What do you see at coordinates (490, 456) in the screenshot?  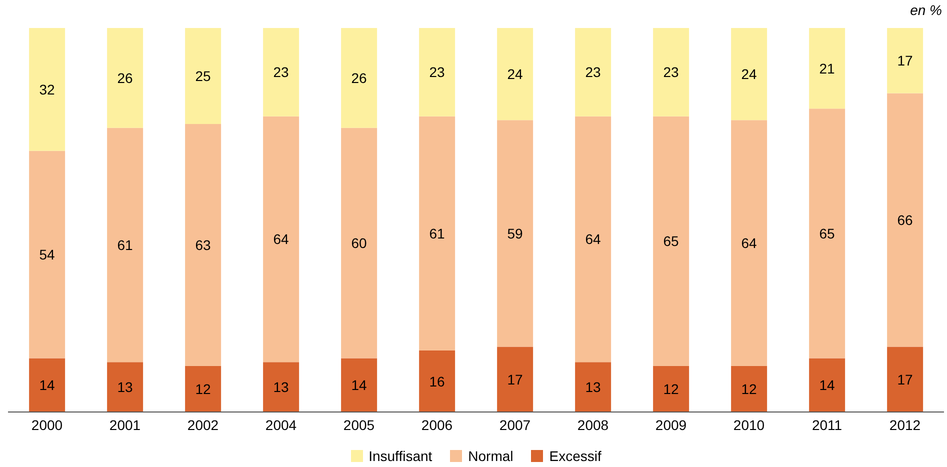 I see `legend-label: Normal` at bounding box center [490, 456].